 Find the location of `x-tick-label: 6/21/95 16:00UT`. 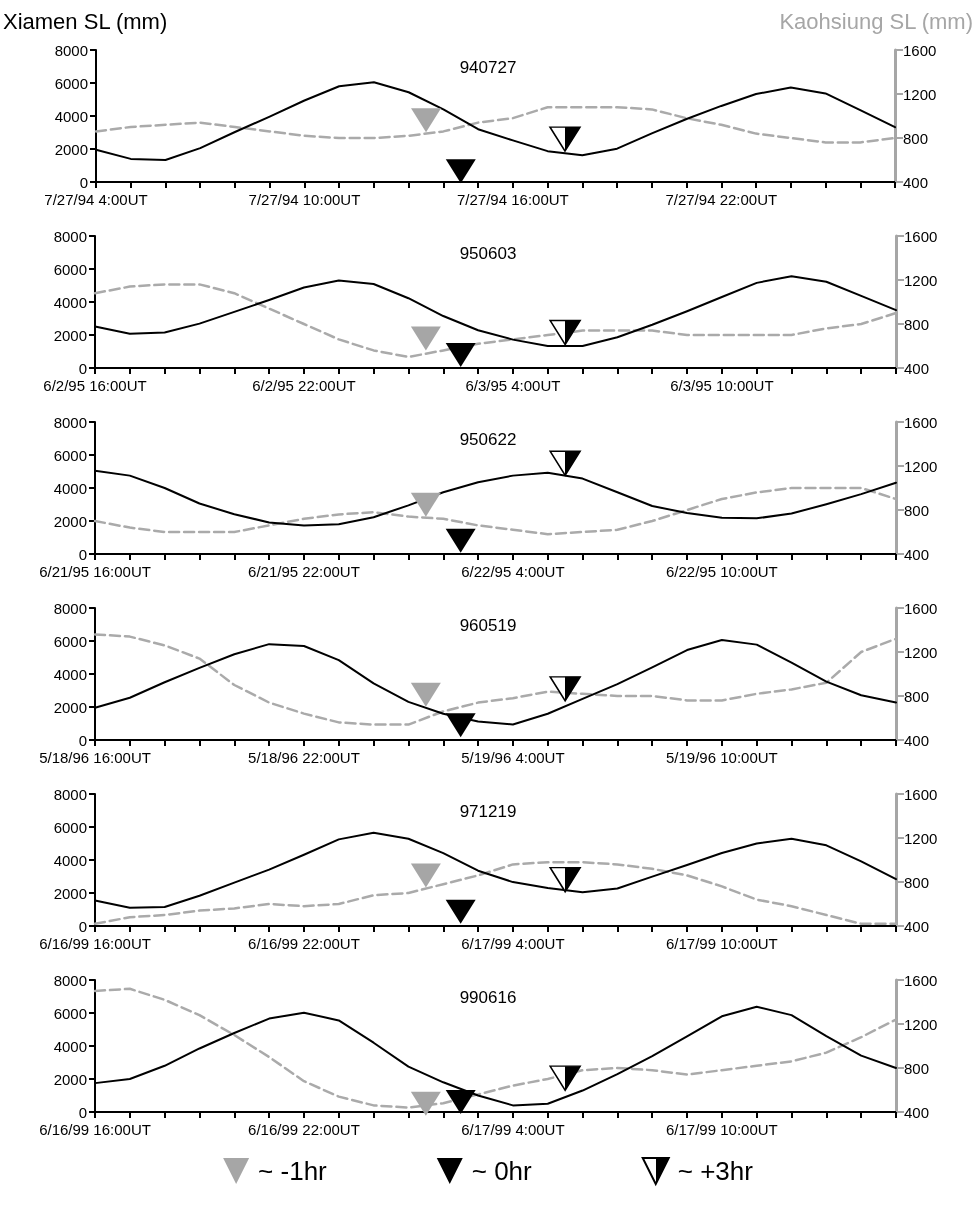

x-tick-label: 6/21/95 16:00UT is located at coordinates (95, 571).